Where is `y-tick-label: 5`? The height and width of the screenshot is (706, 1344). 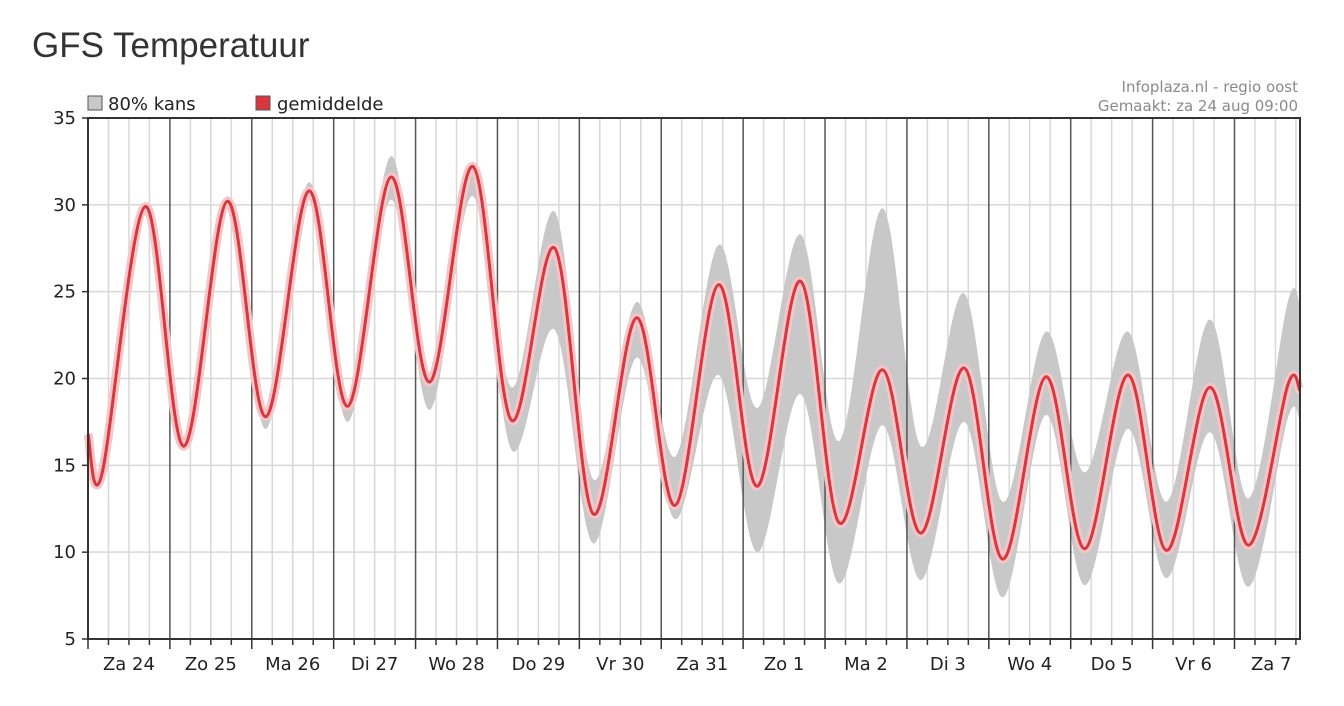 y-tick-label: 5 is located at coordinates (70, 639).